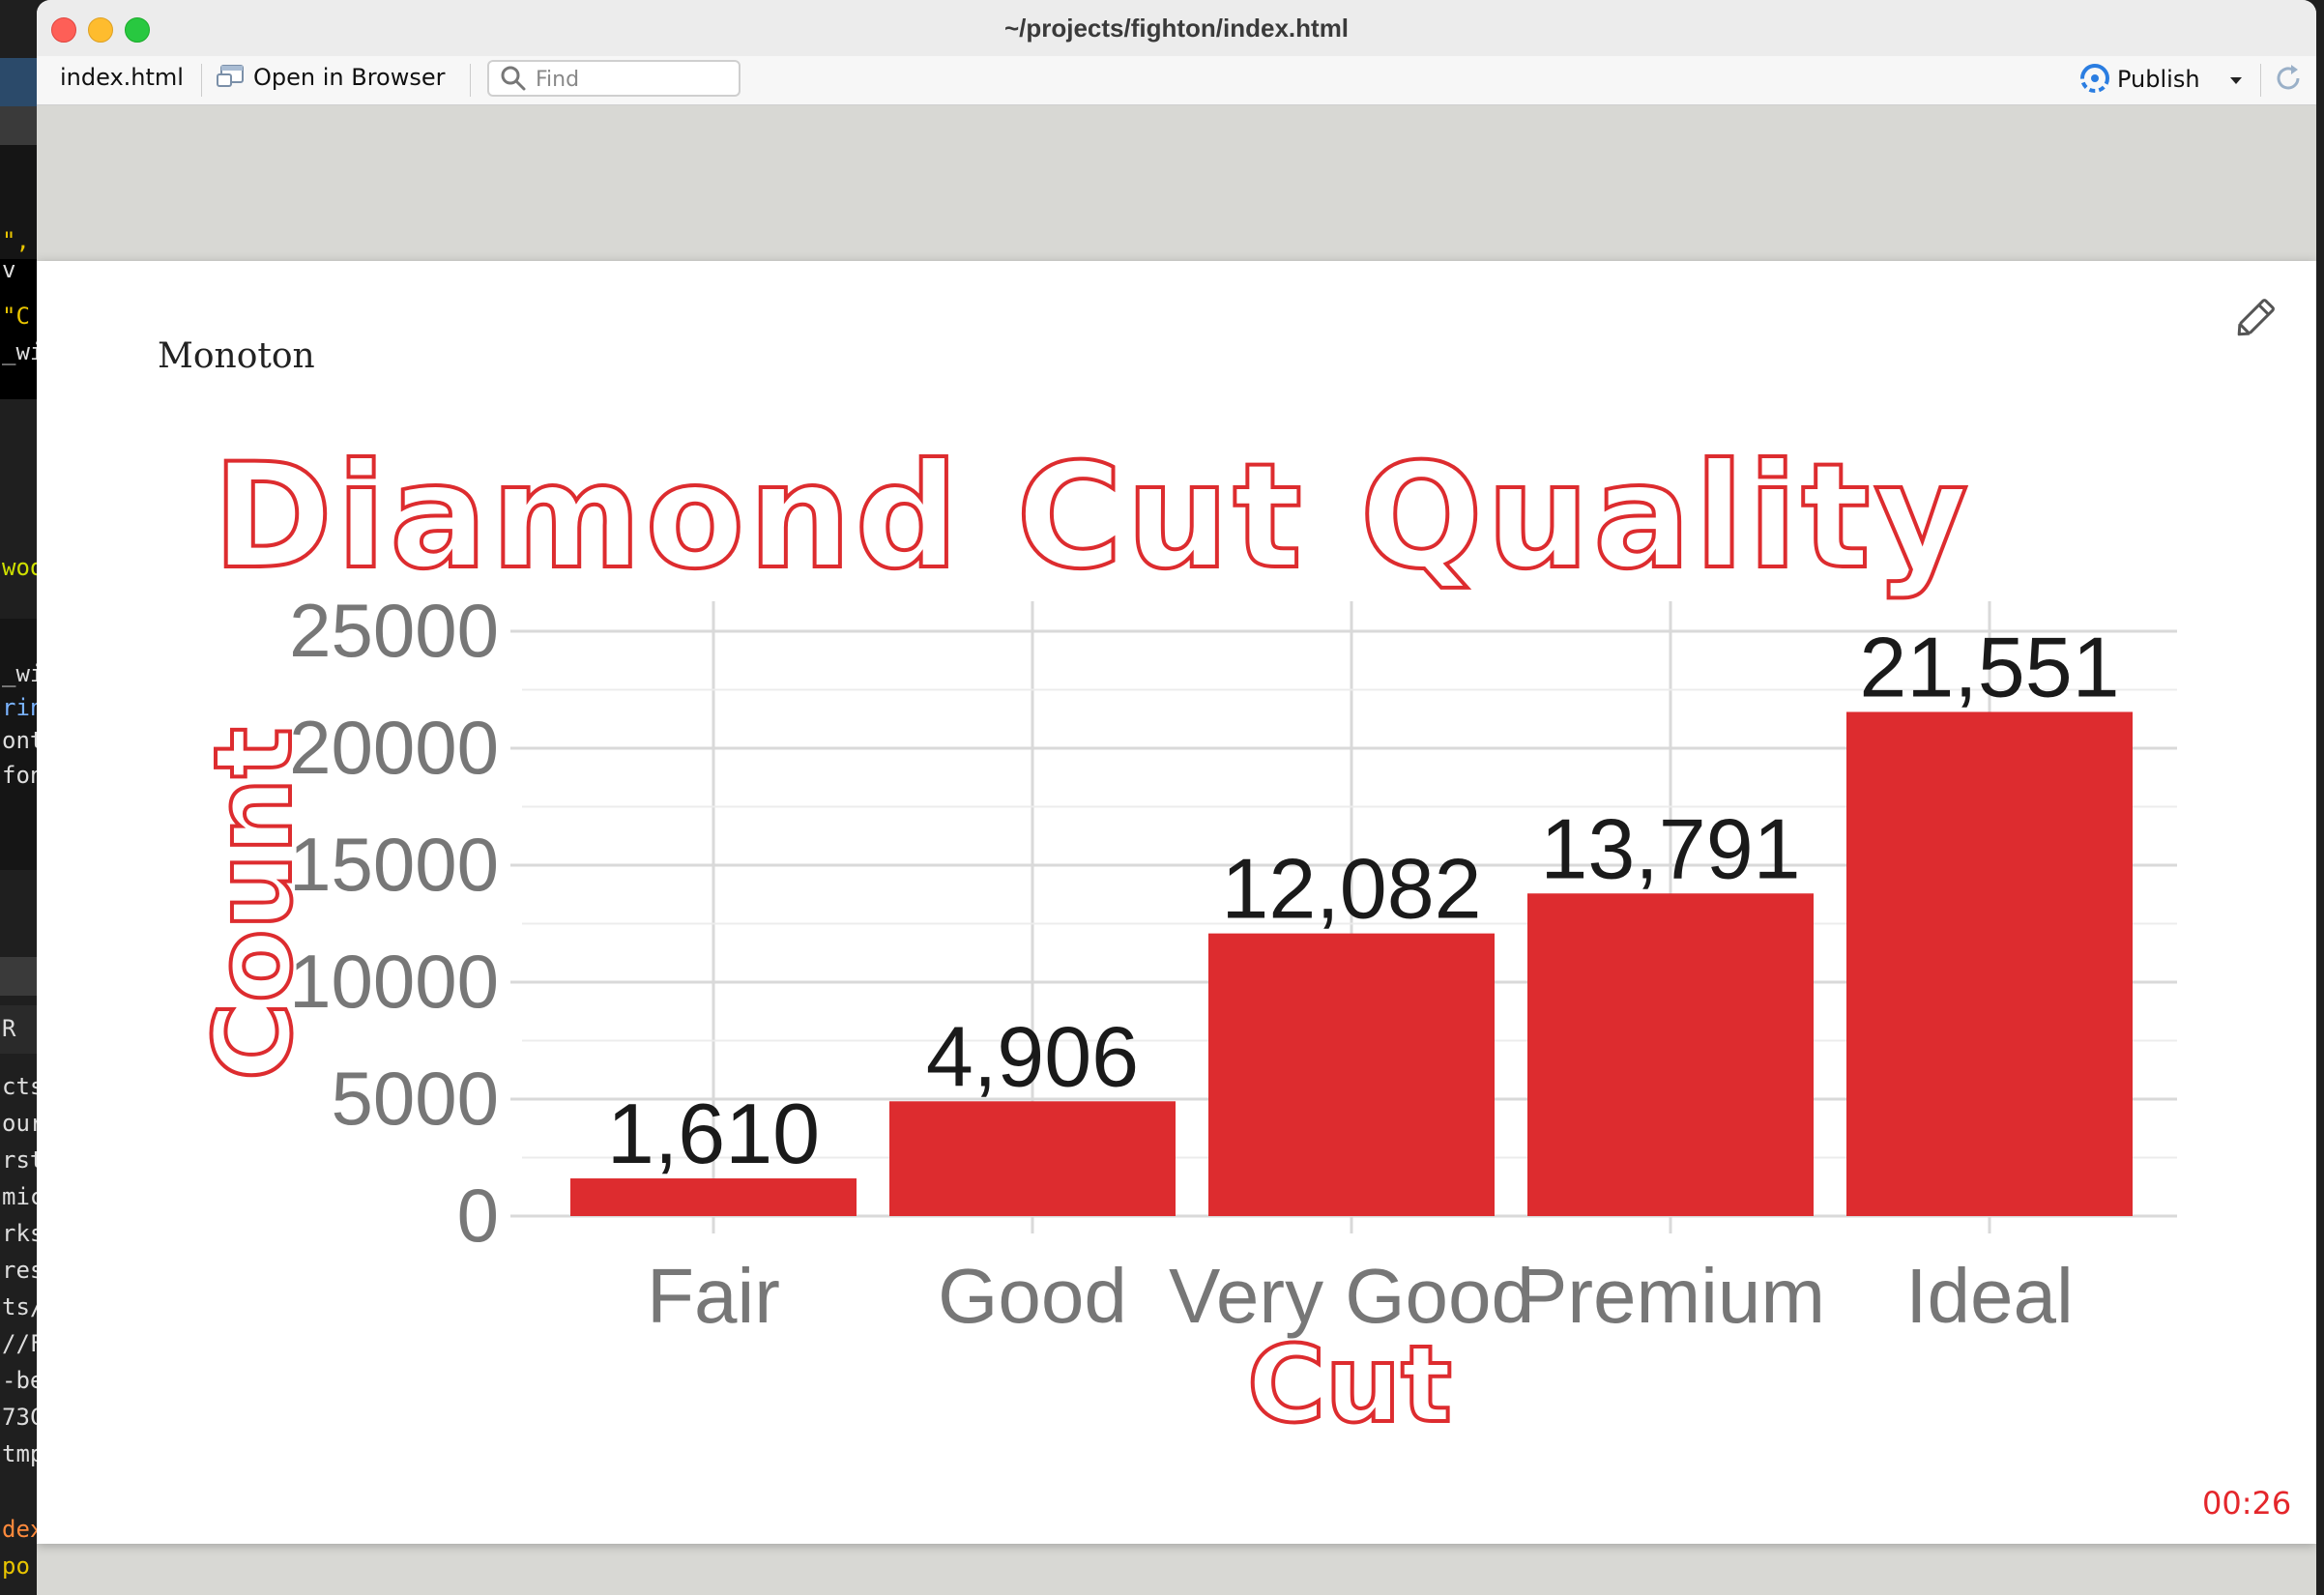 The width and height of the screenshot is (2324, 1595). What do you see at coordinates (415, 1098) in the screenshot?
I see `y-tick-label: 5000` at bounding box center [415, 1098].